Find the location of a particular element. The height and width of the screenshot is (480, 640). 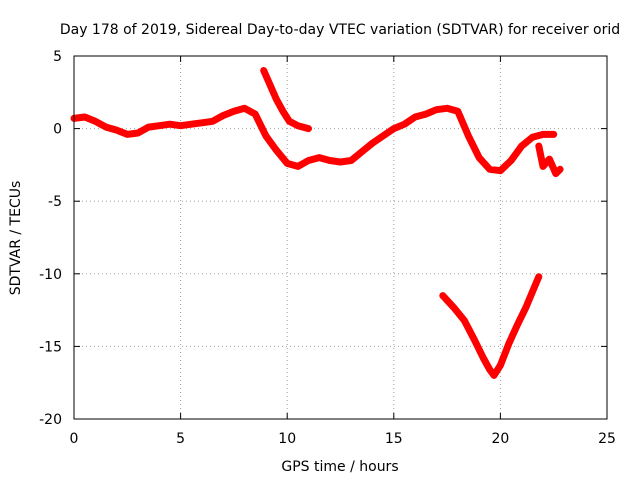

series-line-tail-branch is located at coordinates (549, 160).